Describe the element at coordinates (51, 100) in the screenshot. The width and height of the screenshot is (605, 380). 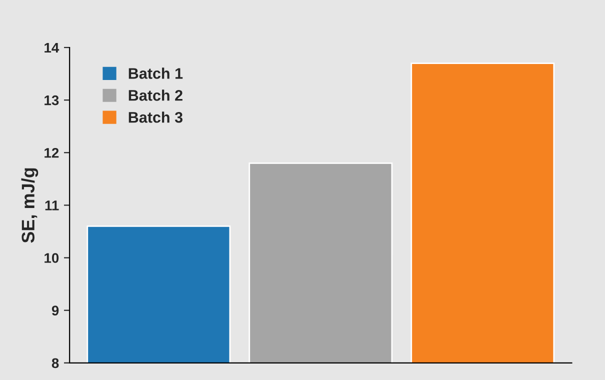
I see `y-tick-label: 13` at that location.